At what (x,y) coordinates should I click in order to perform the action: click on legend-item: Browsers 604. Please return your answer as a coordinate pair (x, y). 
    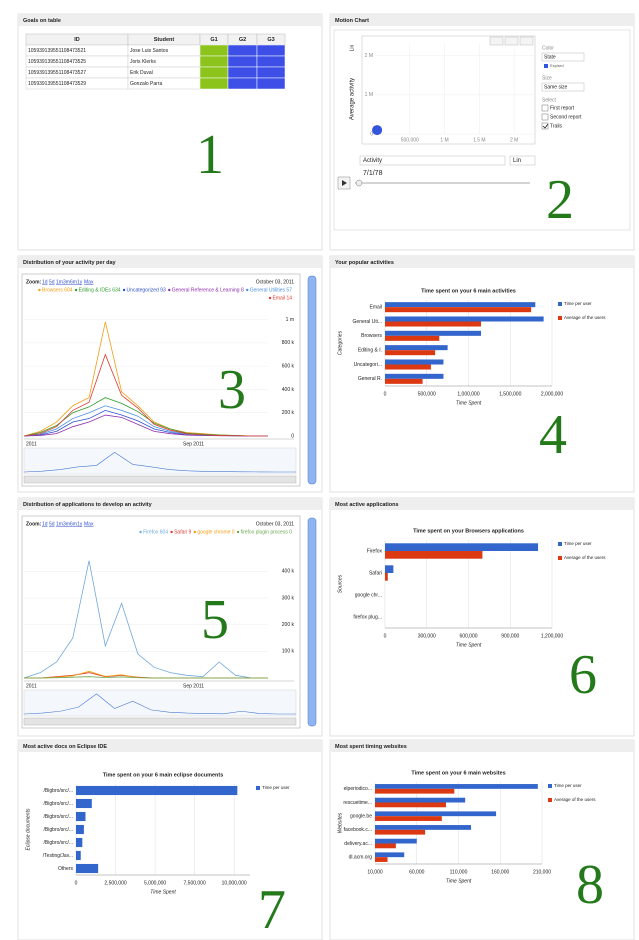
    Looking at the image, I should click on (55, 290).